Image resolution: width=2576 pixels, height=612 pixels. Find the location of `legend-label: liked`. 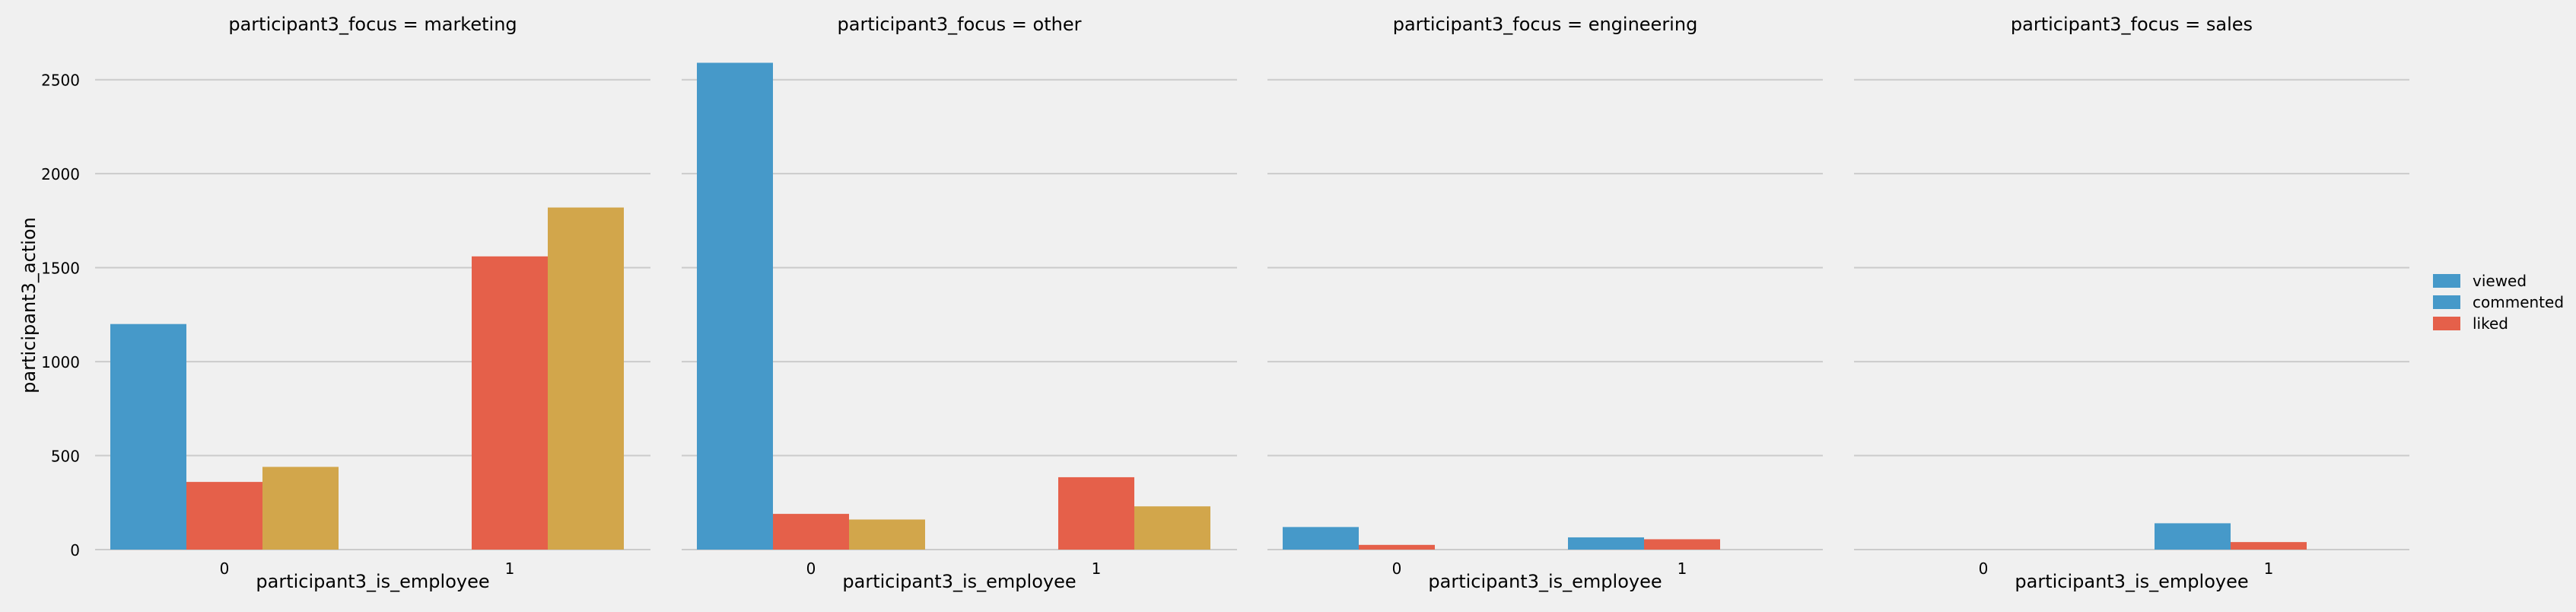

legend-label: liked is located at coordinates (2490, 323).